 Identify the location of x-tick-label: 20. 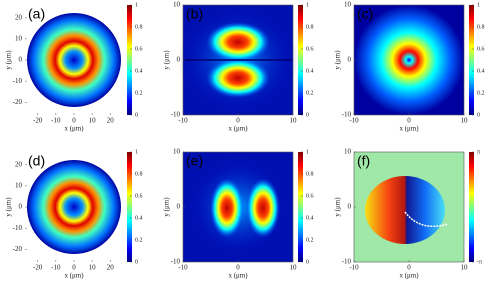
(111, 121).